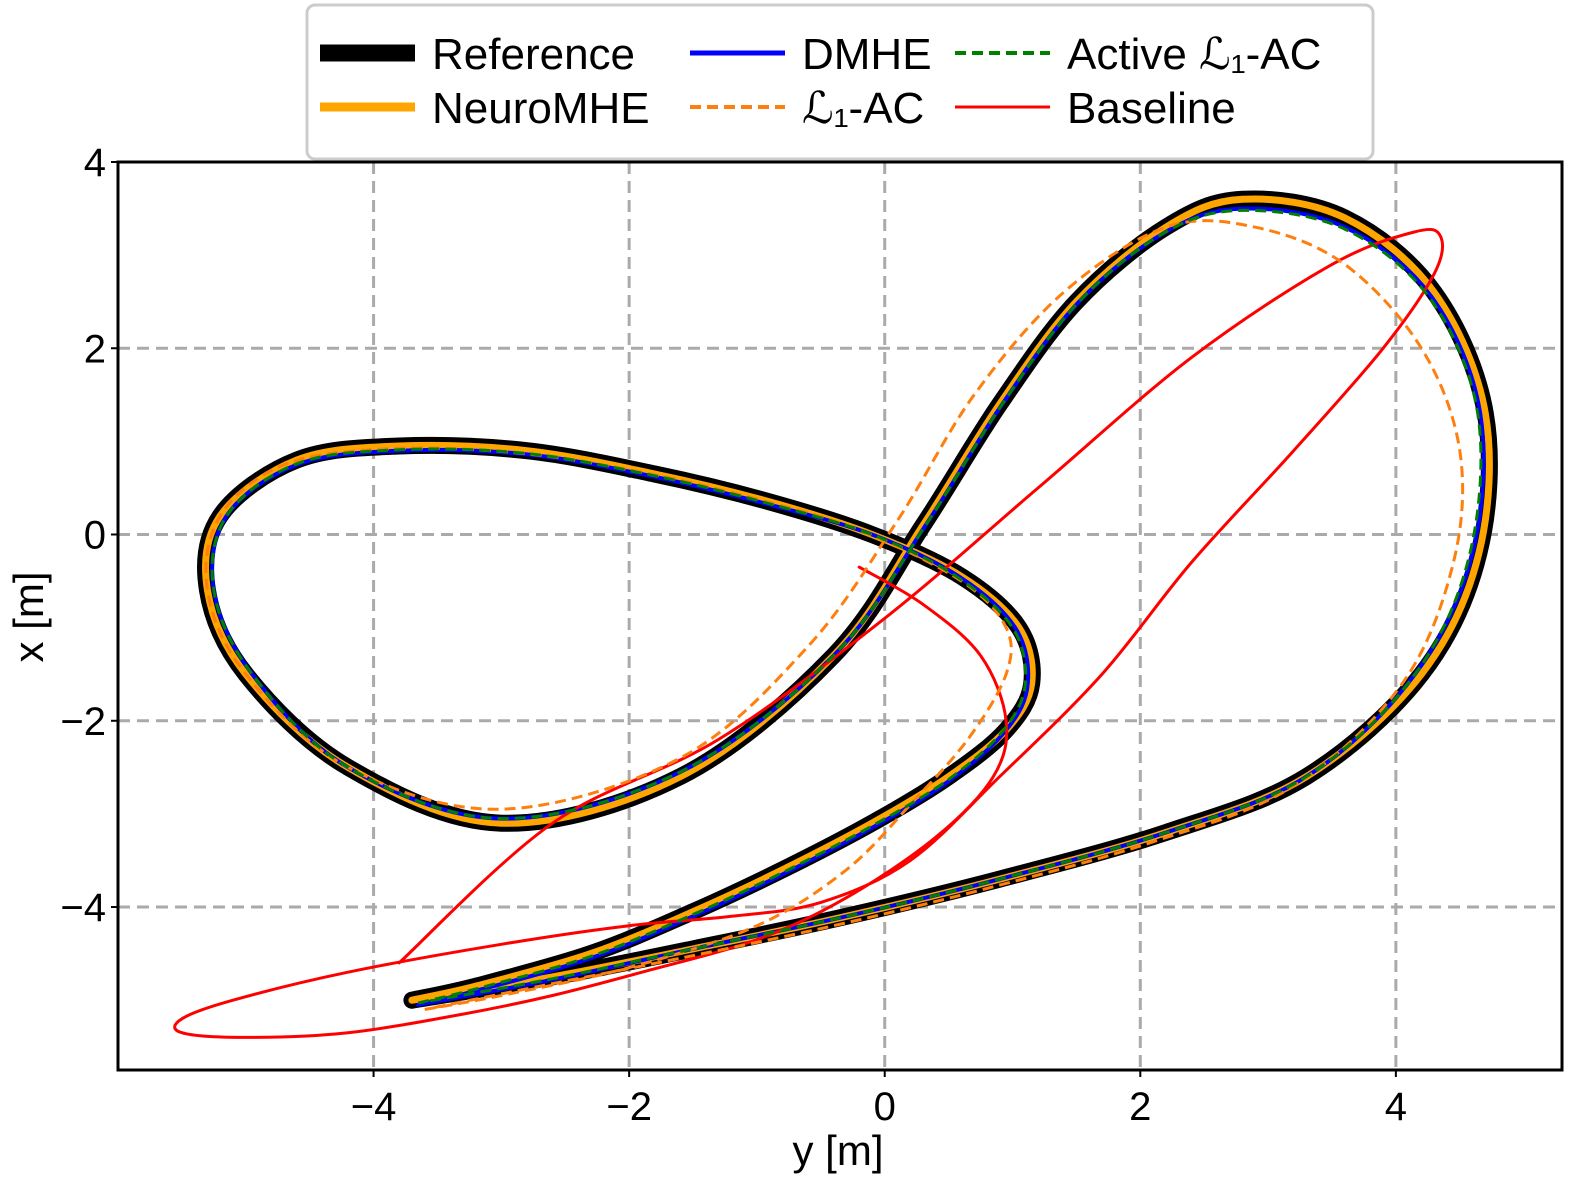 This screenshot has width=1569, height=1179. I want to click on y-tick-label: 4, so click(95, 163).